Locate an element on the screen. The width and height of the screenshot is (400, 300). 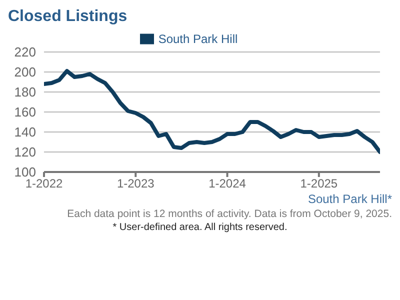
text: * User-defined area. All rights reserved. is located at coordinates (200, 227).